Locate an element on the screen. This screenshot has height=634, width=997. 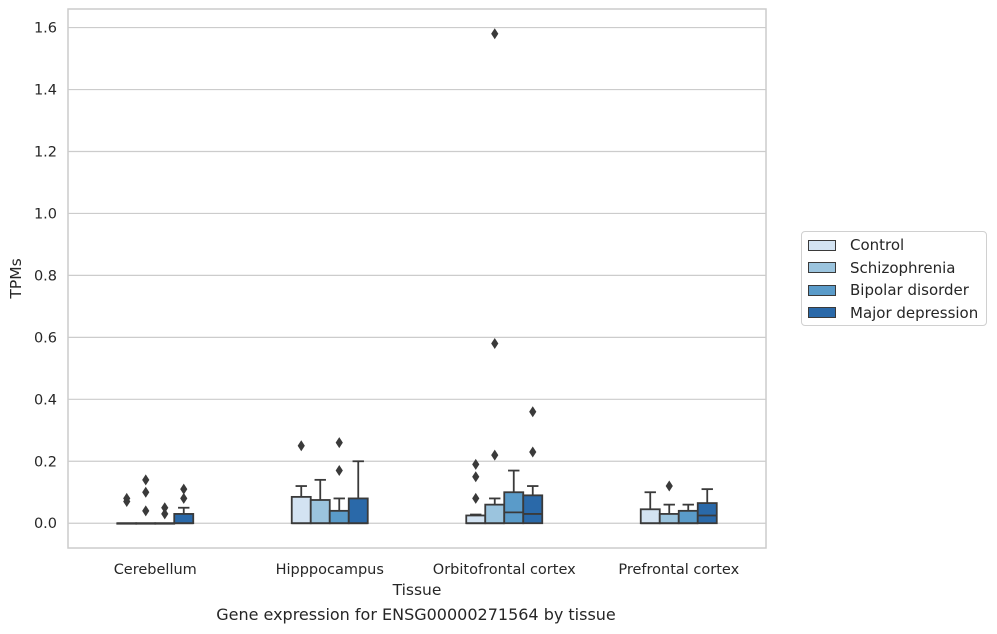
legend-label: Schizophrenia is located at coordinates (903, 267).